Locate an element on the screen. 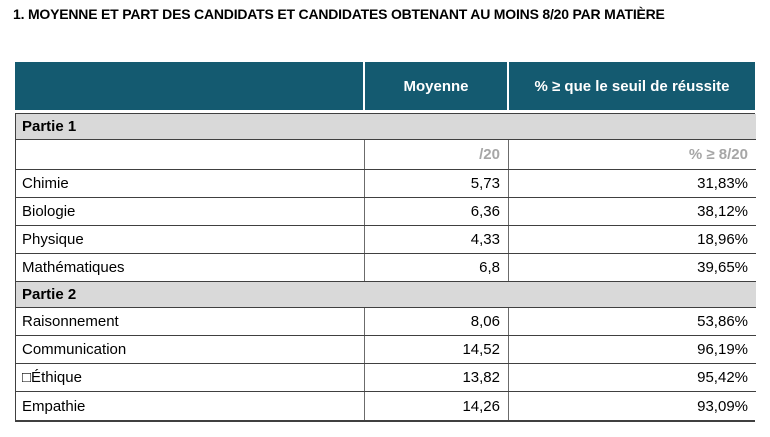  cell-moyenne: 13,82 is located at coordinates (436, 377).